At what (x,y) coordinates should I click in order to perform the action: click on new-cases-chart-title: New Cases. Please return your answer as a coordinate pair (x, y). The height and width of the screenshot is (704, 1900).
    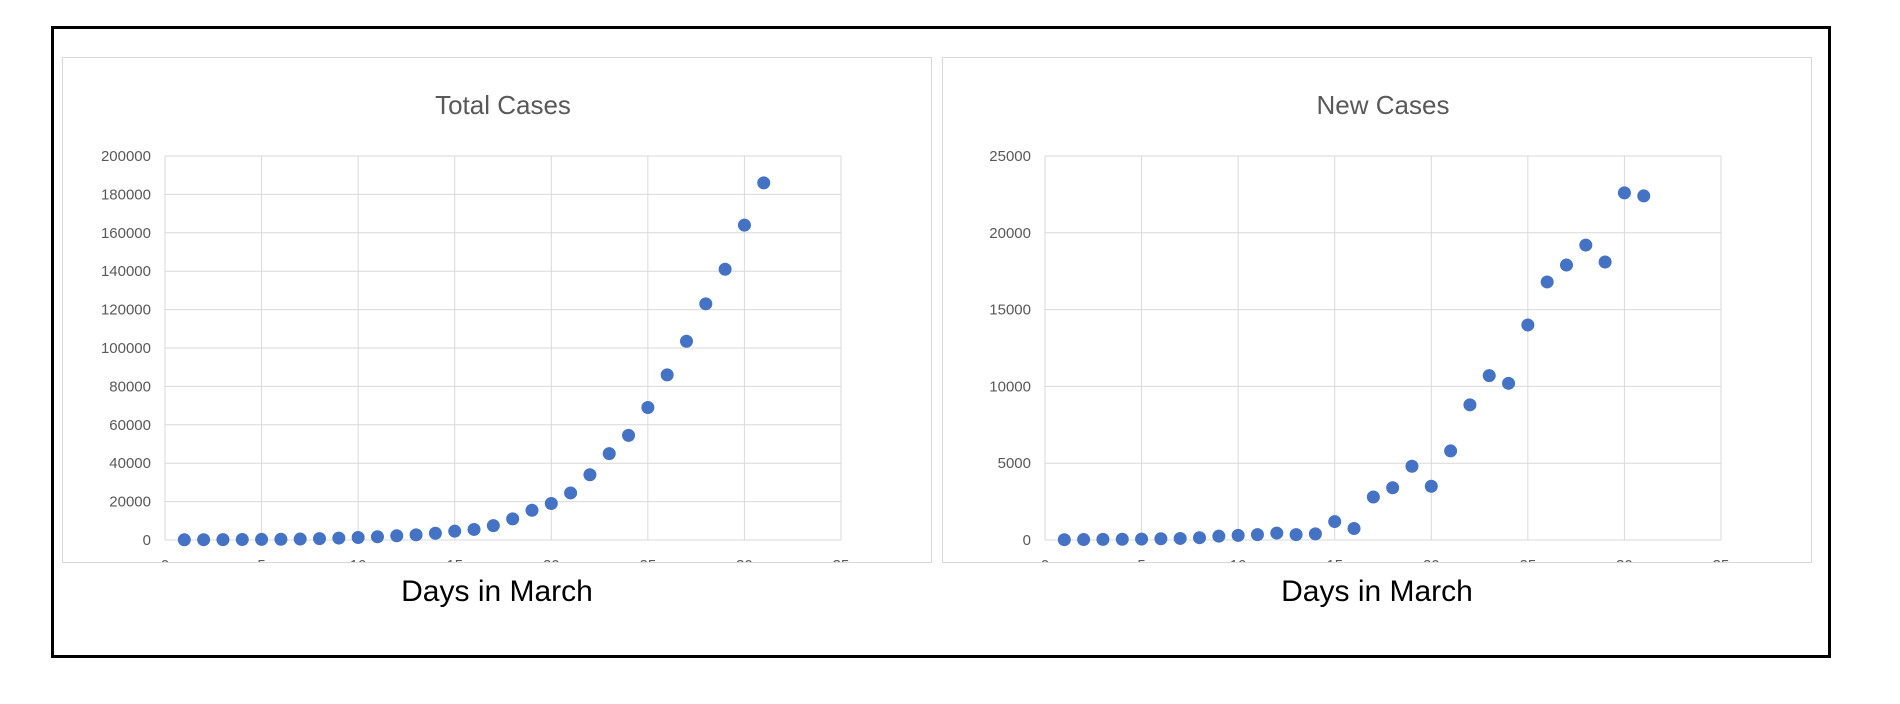
    Looking at the image, I should click on (1383, 105).